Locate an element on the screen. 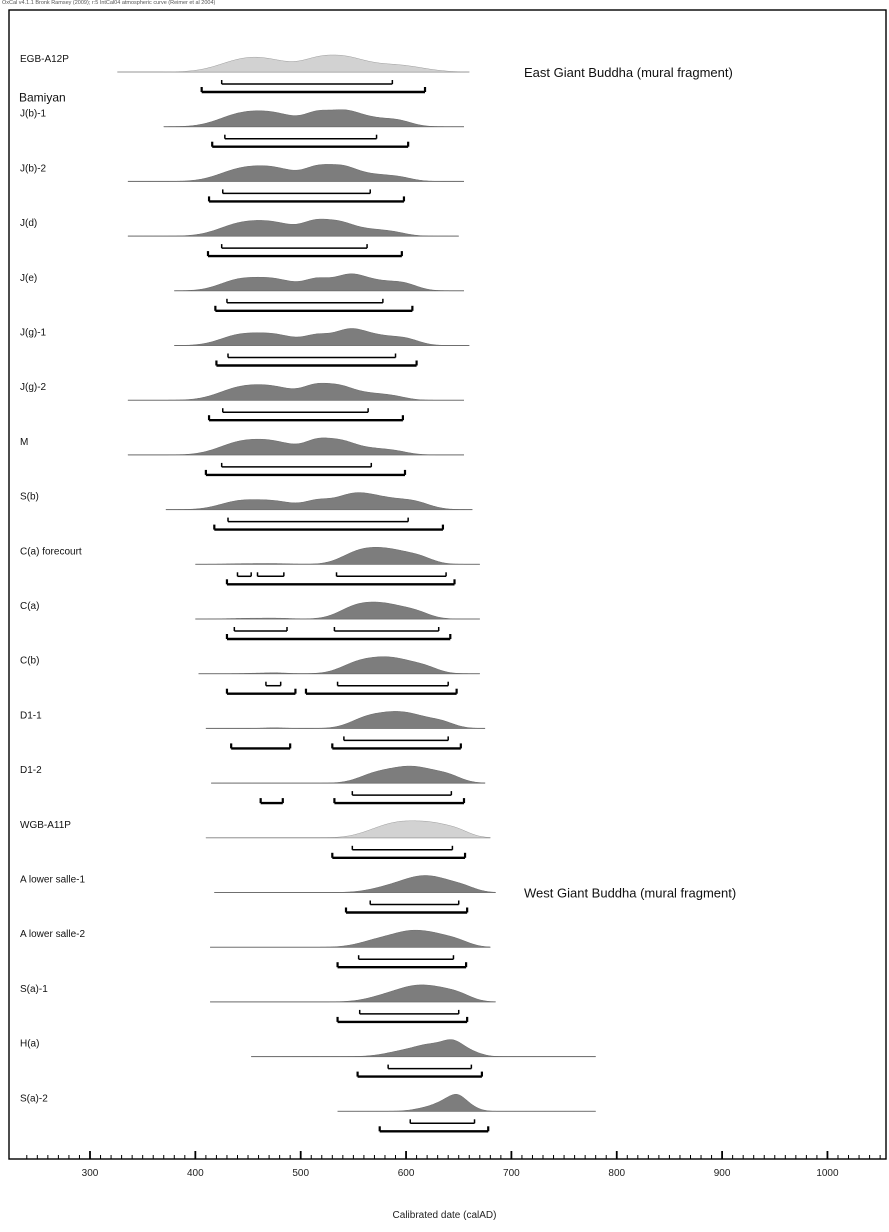  sample-label: J(g)-1 is located at coordinates (33, 333).